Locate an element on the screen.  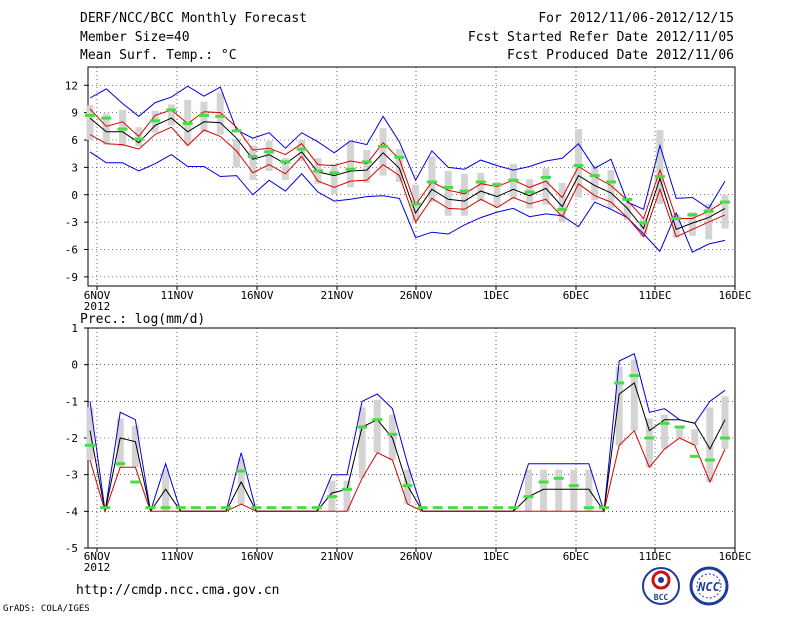
y-tick-label: -9 is located at coordinates (71, 277).